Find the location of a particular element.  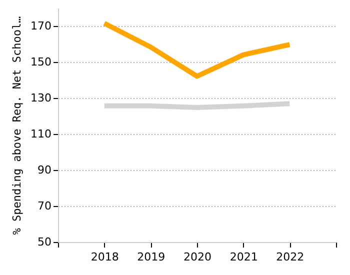

y-tick-label: 150 is located at coordinates (41, 62).